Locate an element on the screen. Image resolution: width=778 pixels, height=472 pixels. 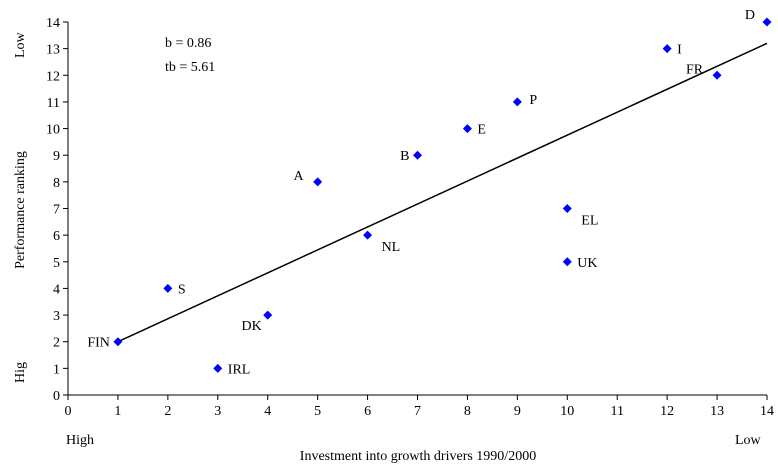
stat-b: b = 0.86 is located at coordinates (188, 43).